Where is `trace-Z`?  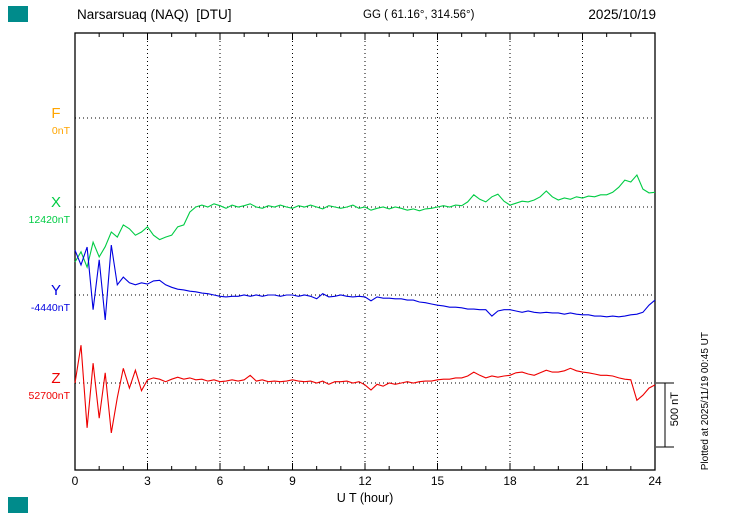 trace-Z is located at coordinates (365, 389).